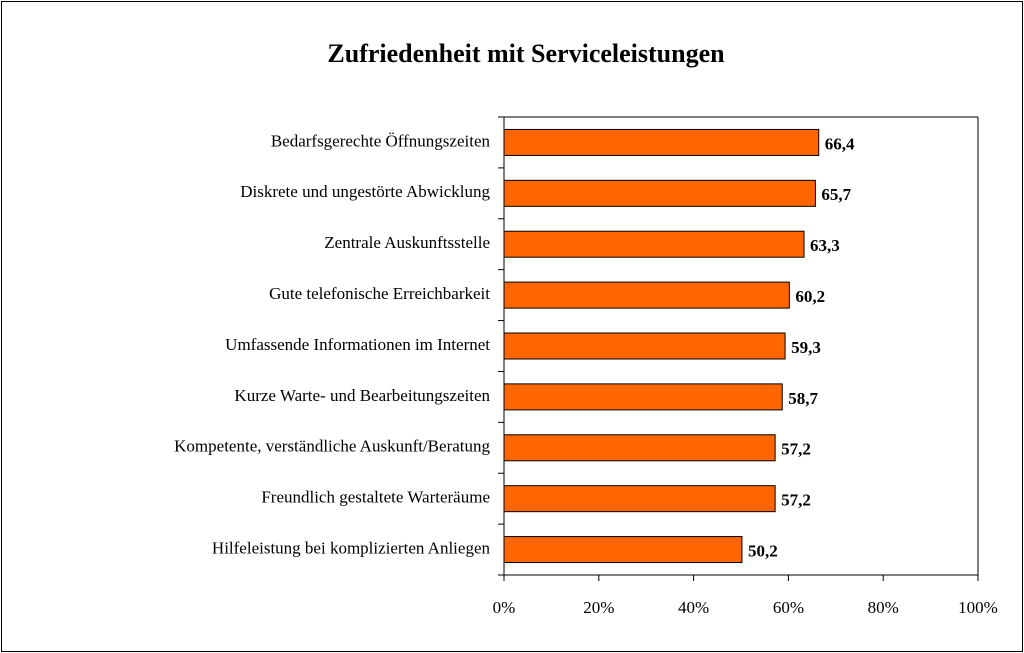  What do you see at coordinates (526, 53) in the screenshot?
I see `chart-title: Zufriedenheit mit Serviceleistungen` at bounding box center [526, 53].